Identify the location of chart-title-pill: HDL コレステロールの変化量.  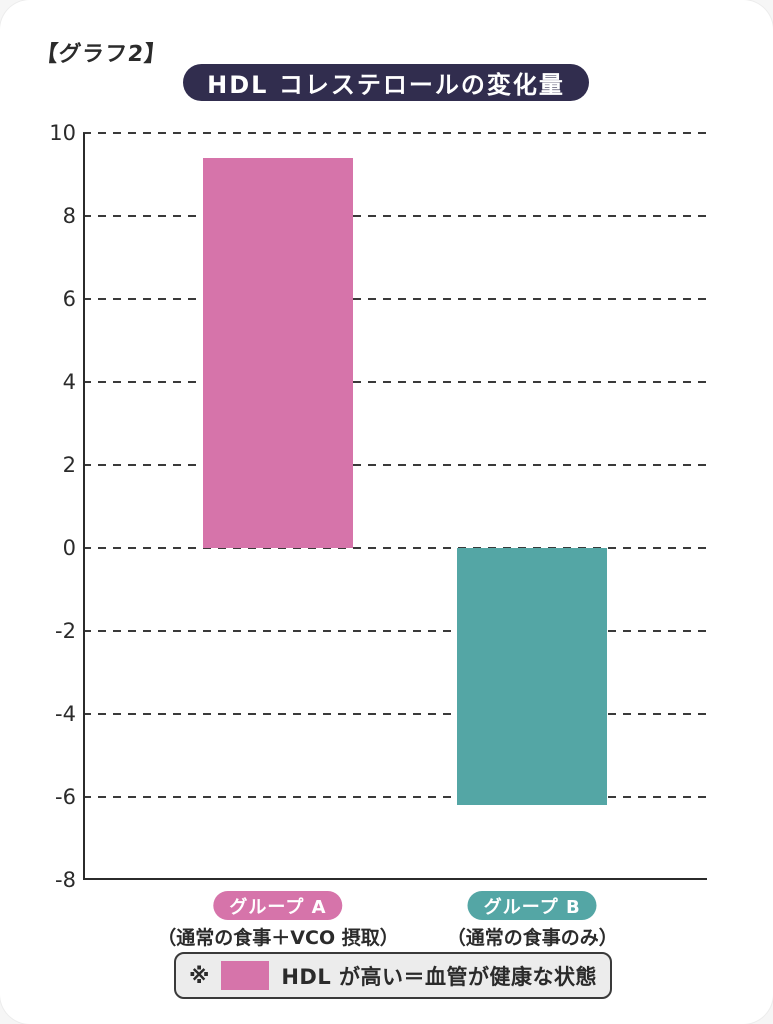
(386, 82).